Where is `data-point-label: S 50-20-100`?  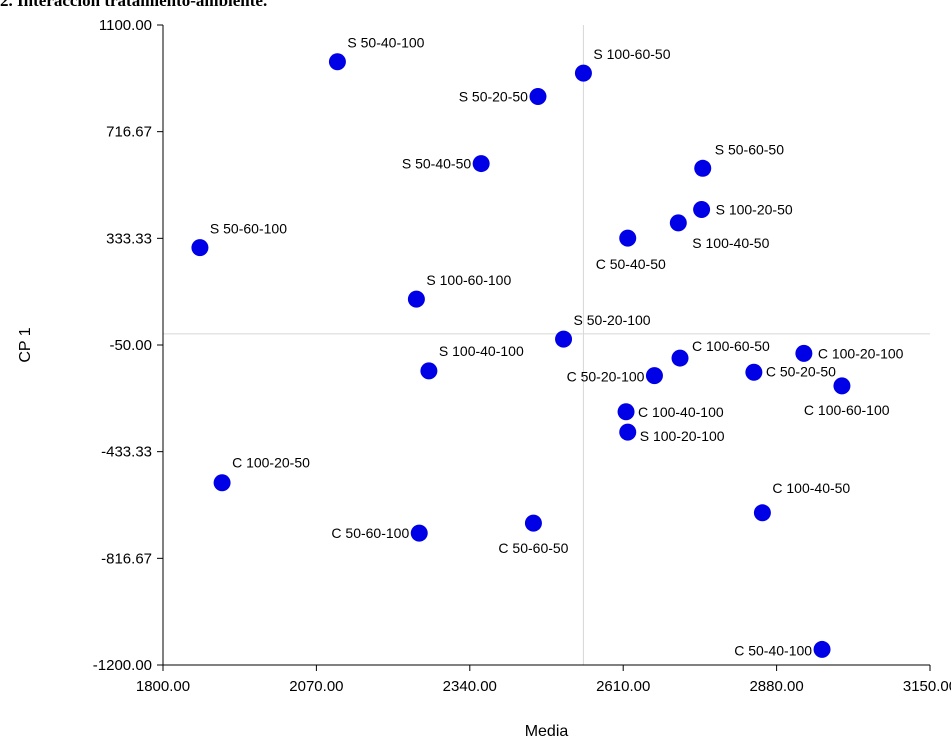
data-point-label: S 50-20-100 is located at coordinates (612, 320).